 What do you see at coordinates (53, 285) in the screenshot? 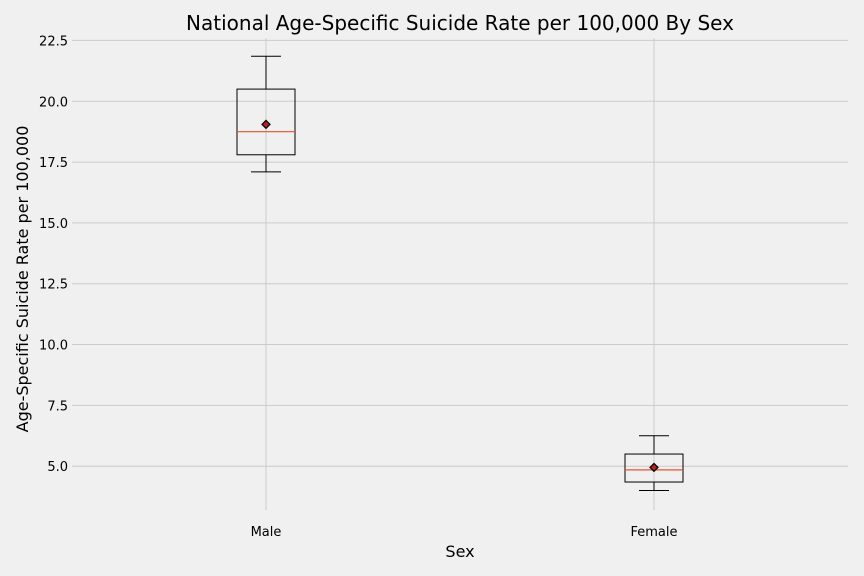
I see `y-tick-label: 12.5` at bounding box center [53, 285].